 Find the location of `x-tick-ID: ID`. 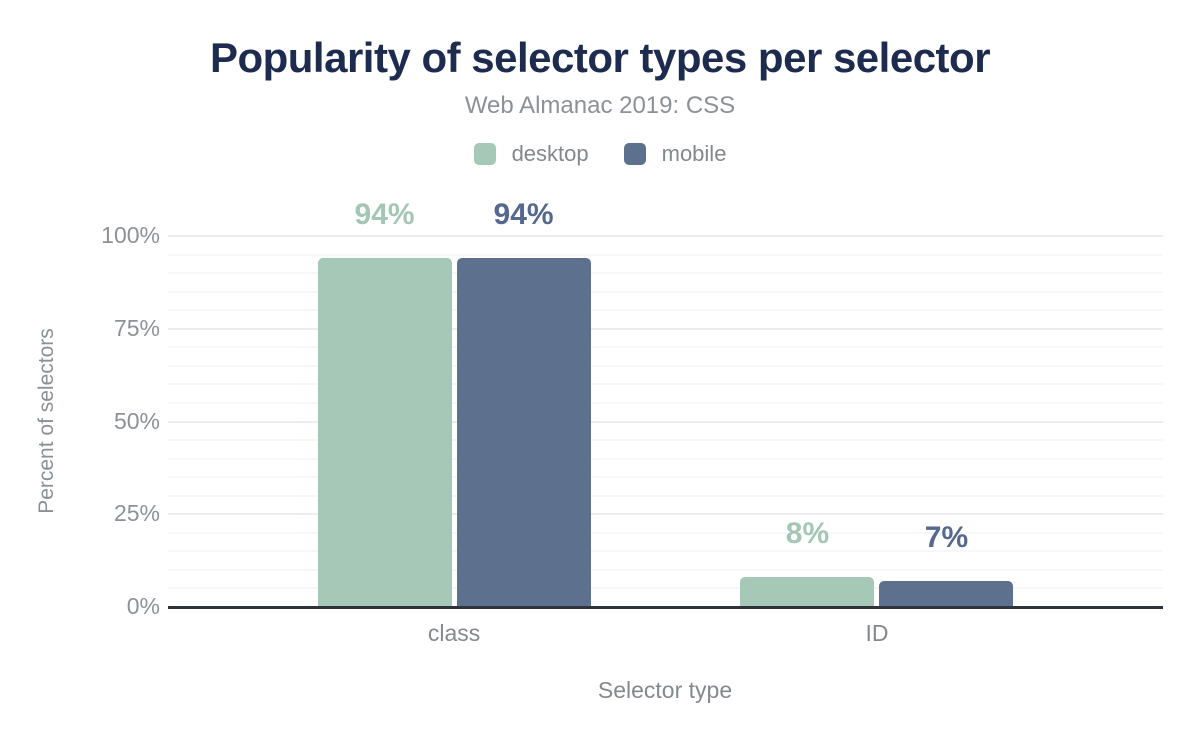

x-tick-ID: ID is located at coordinates (877, 633).